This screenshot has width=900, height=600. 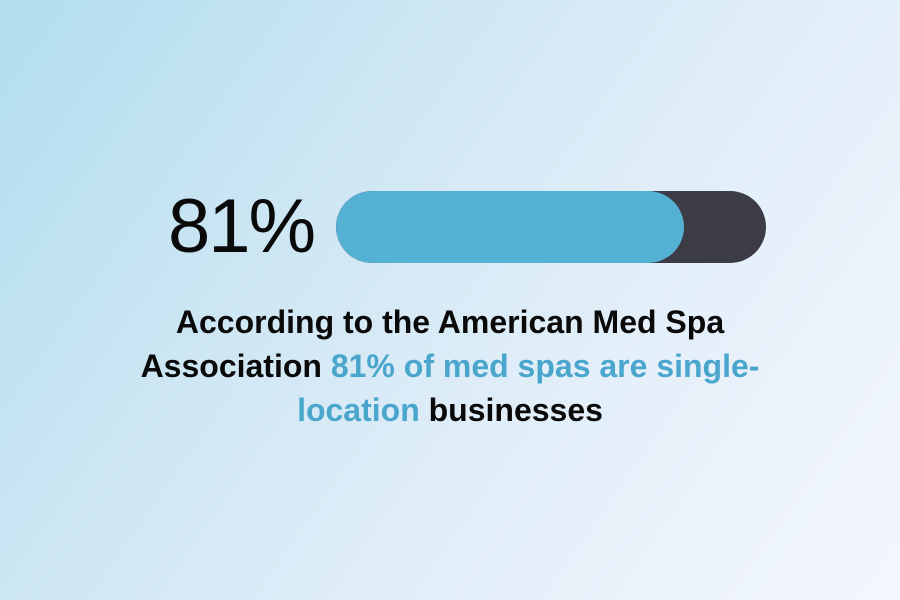 I want to click on stat-row: 81%, so click(x=467, y=226).